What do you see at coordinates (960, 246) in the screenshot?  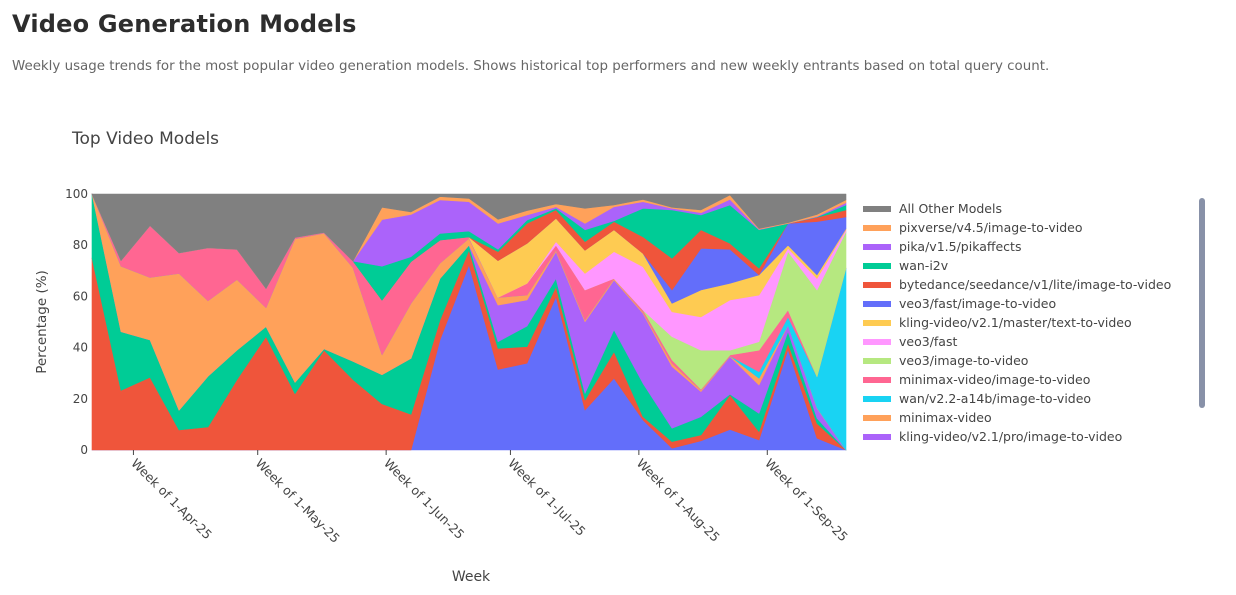 I see `legend-label: pika/v1.5/pikaffects` at bounding box center [960, 246].